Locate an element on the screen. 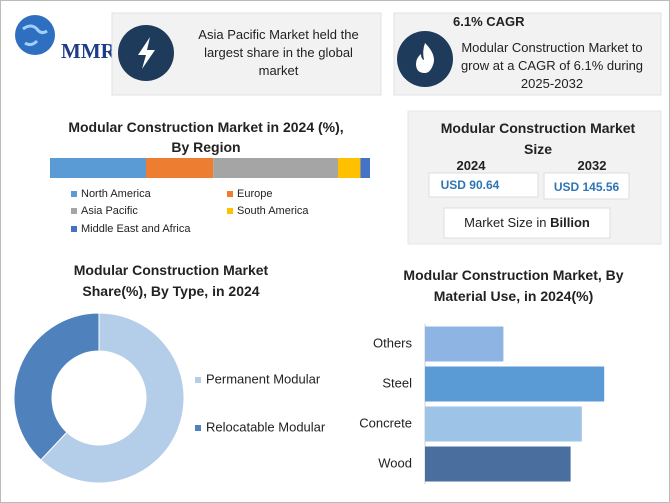 The width and height of the screenshot is (670, 503). note-box is located at coordinates (527, 223).